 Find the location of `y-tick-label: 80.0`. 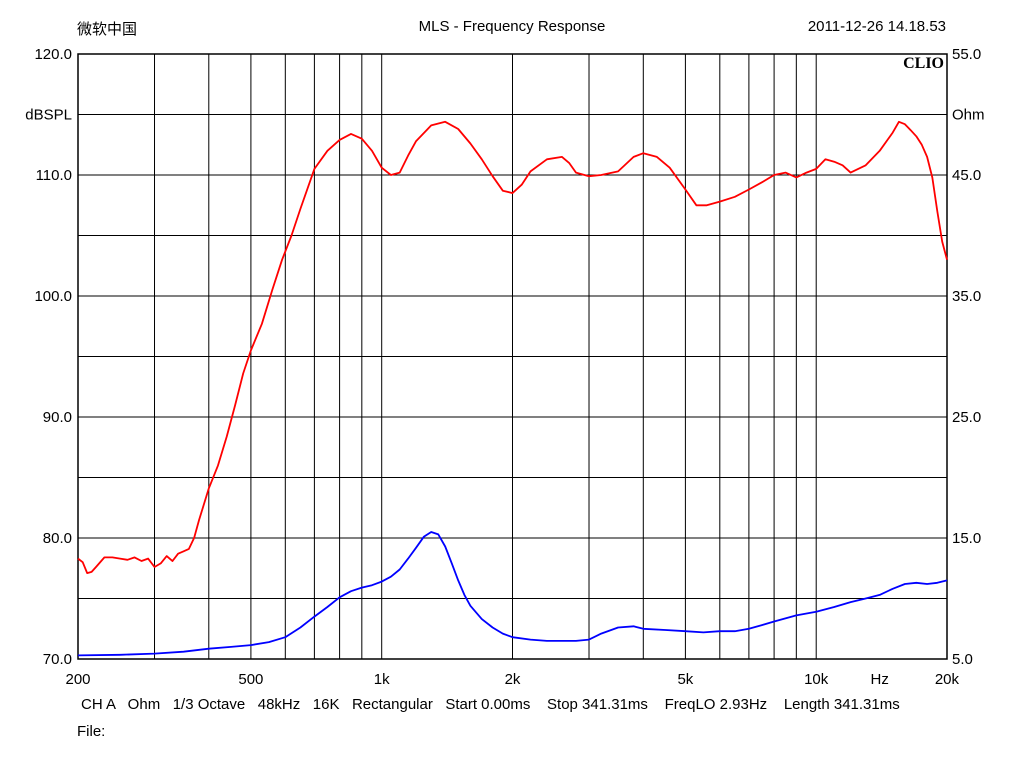

y-tick-label: 80.0 is located at coordinates (57, 538).